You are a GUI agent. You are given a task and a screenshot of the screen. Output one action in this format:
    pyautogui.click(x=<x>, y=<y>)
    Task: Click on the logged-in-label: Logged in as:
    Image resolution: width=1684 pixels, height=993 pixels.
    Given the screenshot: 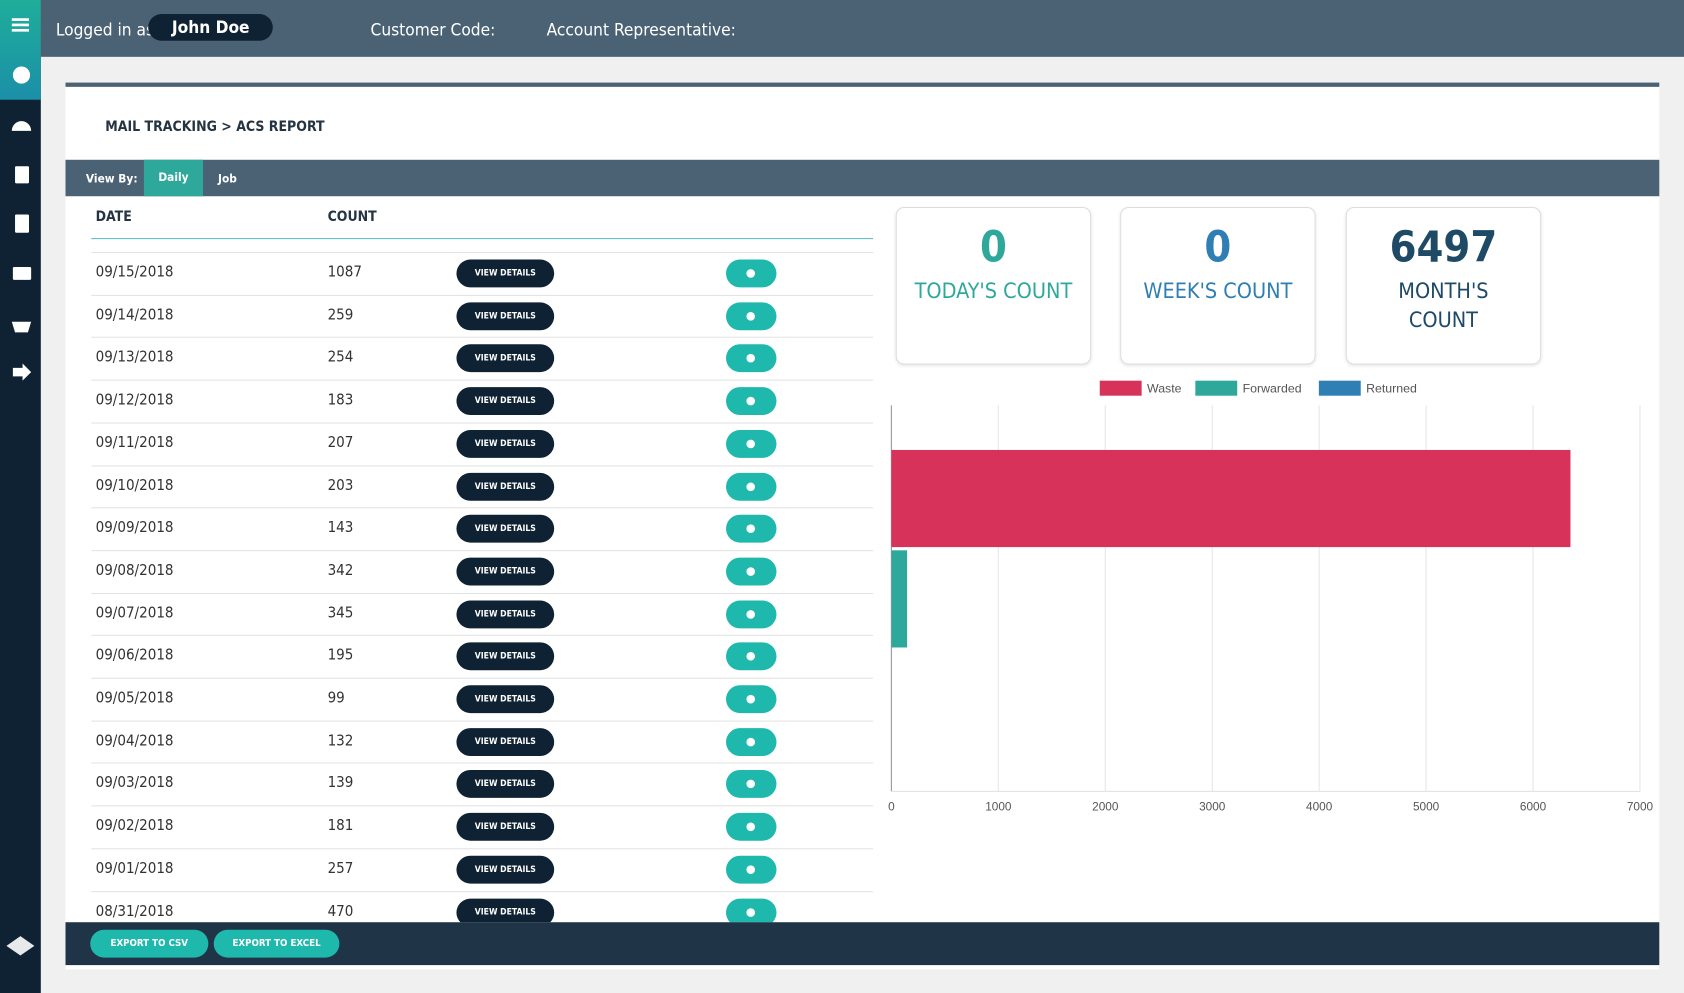 What is the action you would take?
    pyautogui.click(x=107, y=29)
    